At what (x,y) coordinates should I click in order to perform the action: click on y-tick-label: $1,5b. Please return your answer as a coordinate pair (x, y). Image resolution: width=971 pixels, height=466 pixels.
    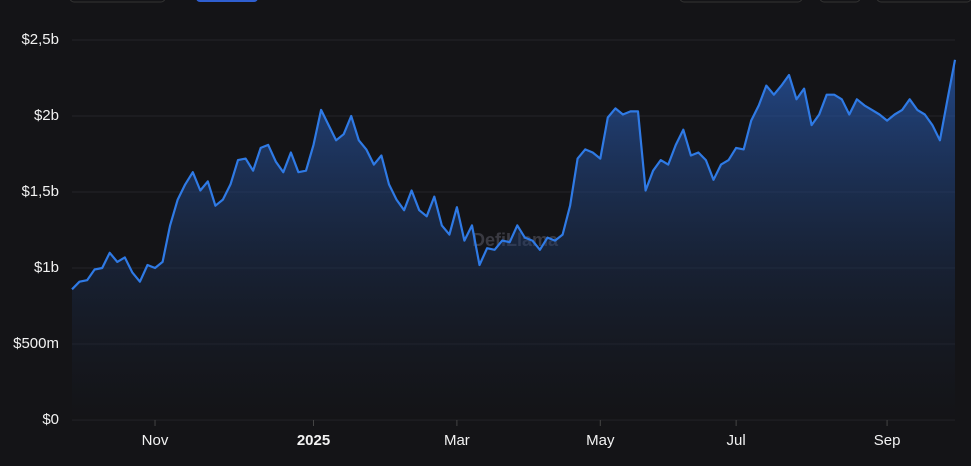
    Looking at the image, I should click on (40, 191).